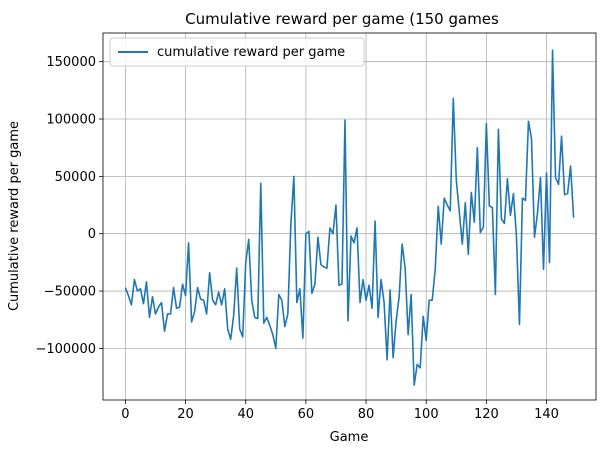 The height and width of the screenshot is (453, 610). I want to click on x-tick-label: 140, so click(546, 414).